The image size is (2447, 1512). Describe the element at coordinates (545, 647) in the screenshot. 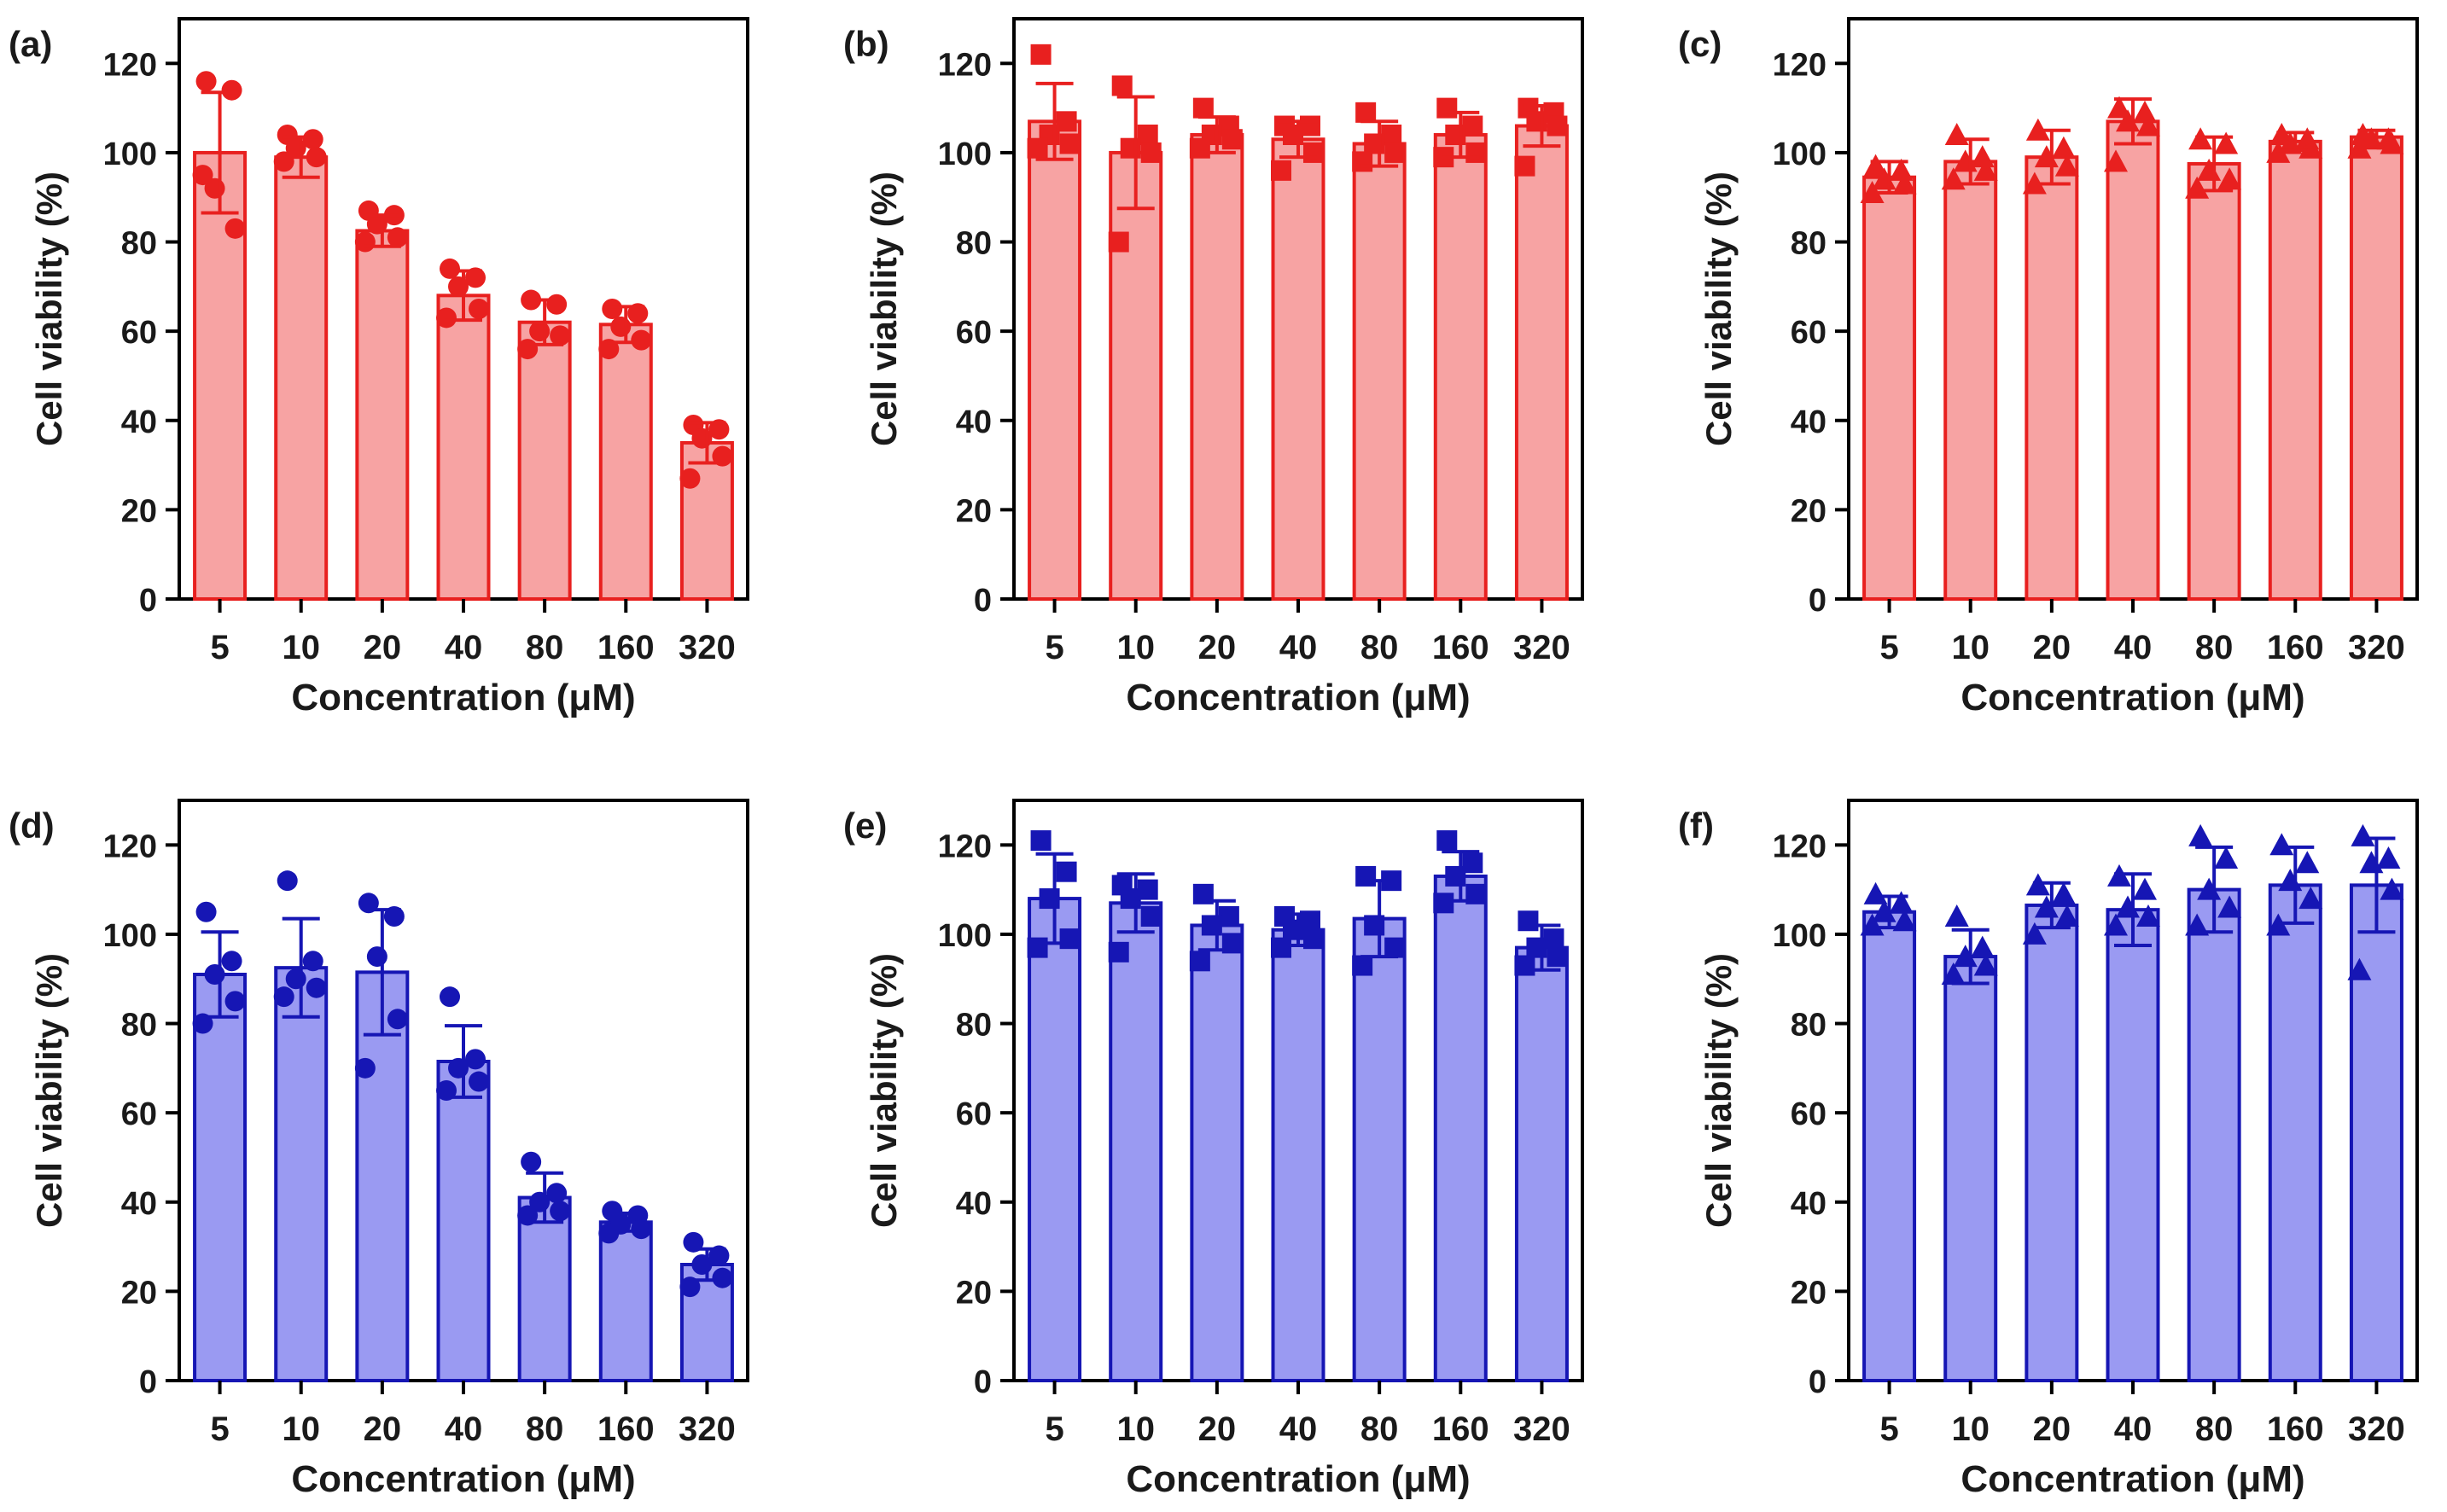

I see `x-tick-label: 80` at that location.